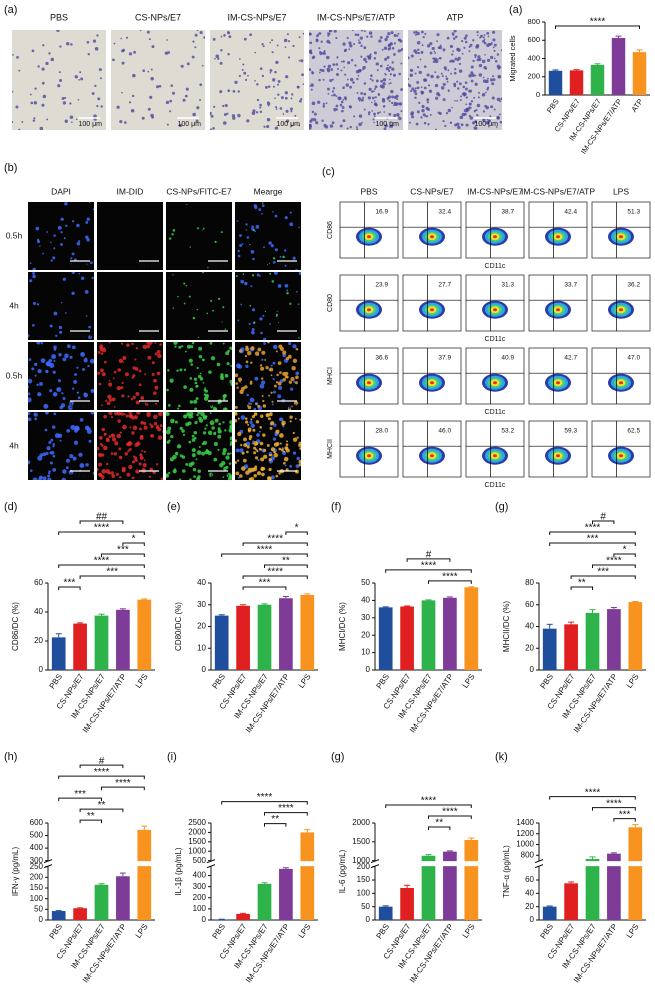 The image size is (655, 991). Describe the element at coordinates (14, 375) in the screenshot. I see `row-label: 0.5h` at that location.